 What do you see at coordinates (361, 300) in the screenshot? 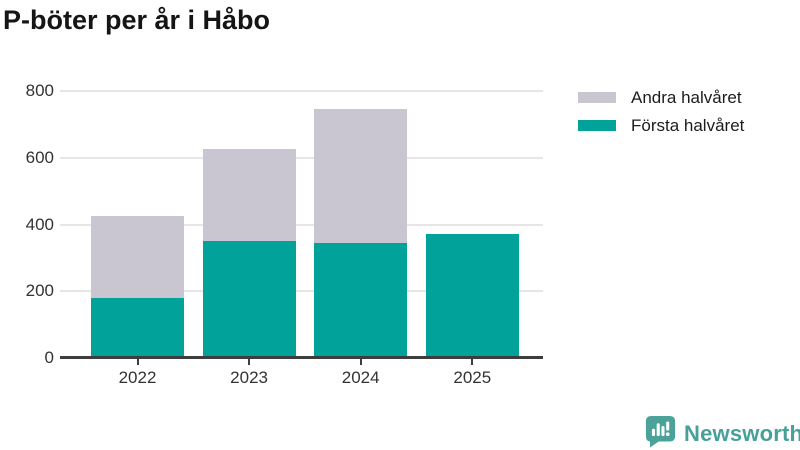
I see `bar-segment-2024-f-rsta-halv-ret` at bounding box center [361, 300].